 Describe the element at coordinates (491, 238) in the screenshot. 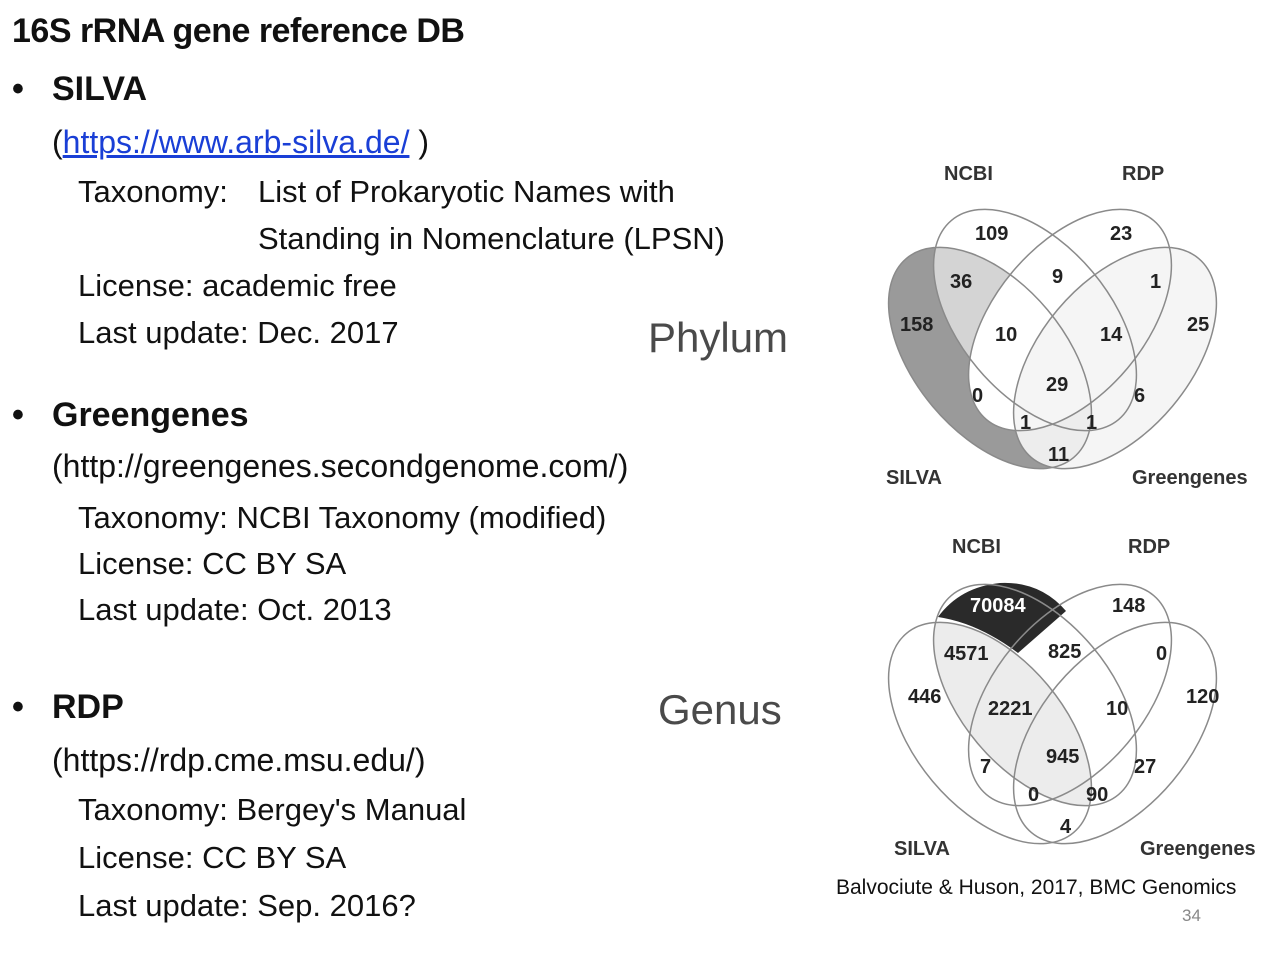

I see `silva-taxonomy-line2: Standing in Nomenclature (LPSN)` at that location.